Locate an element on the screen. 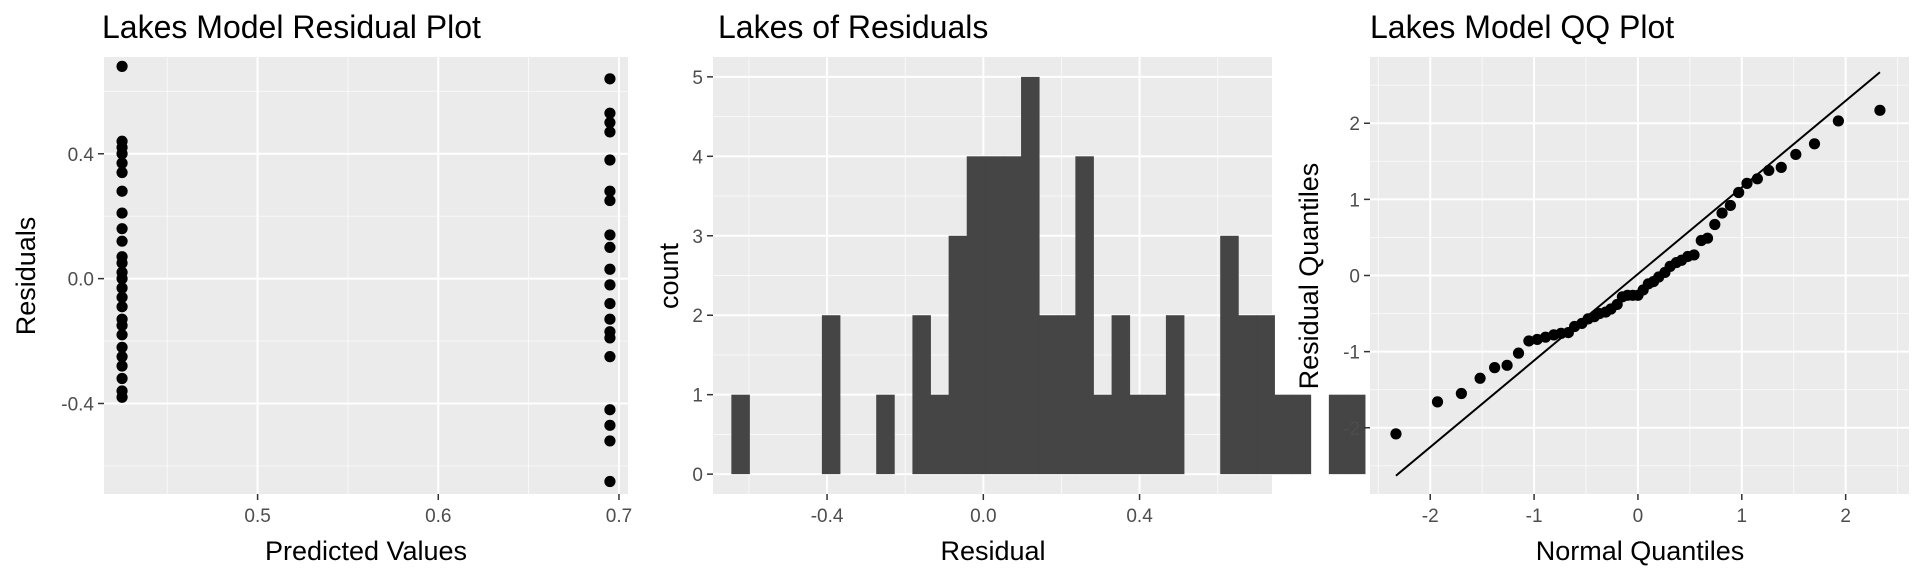 The width and height of the screenshot is (1920, 576). residual-plot-title: Lakes Model Residual Plot is located at coordinates (291, 27).